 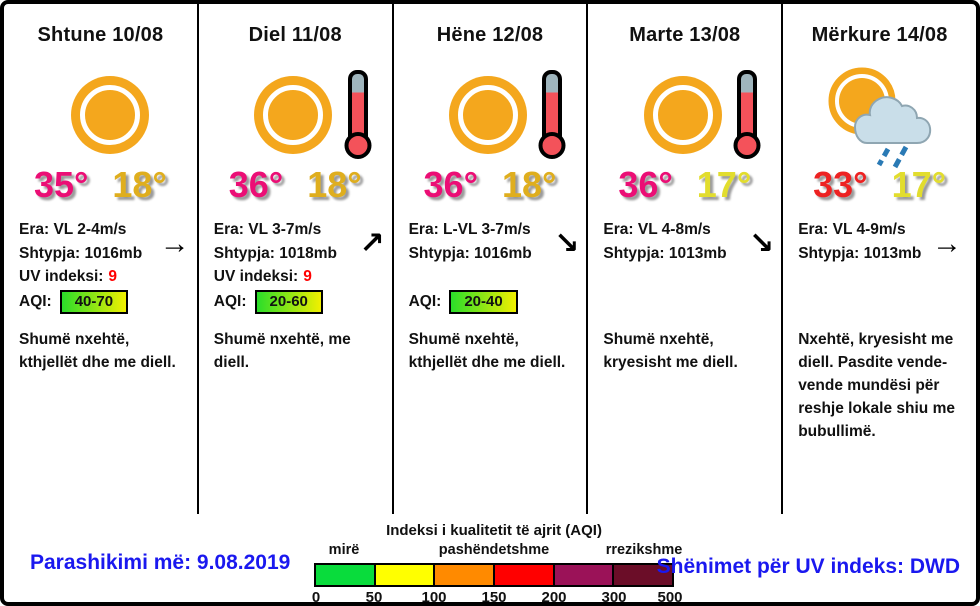 I want to click on pressure-trend-up-right-arrow-icon: ↗, so click(x=372, y=243).